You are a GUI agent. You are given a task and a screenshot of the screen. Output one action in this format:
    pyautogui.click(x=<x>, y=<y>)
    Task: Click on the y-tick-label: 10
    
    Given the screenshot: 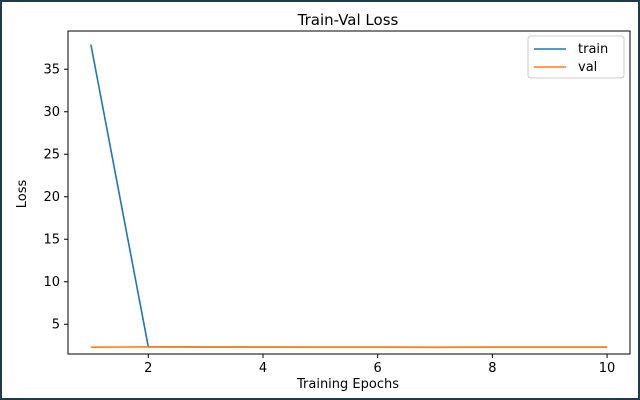 What is the action you would take?
    pyautogui.click(x=51, y=282)
    